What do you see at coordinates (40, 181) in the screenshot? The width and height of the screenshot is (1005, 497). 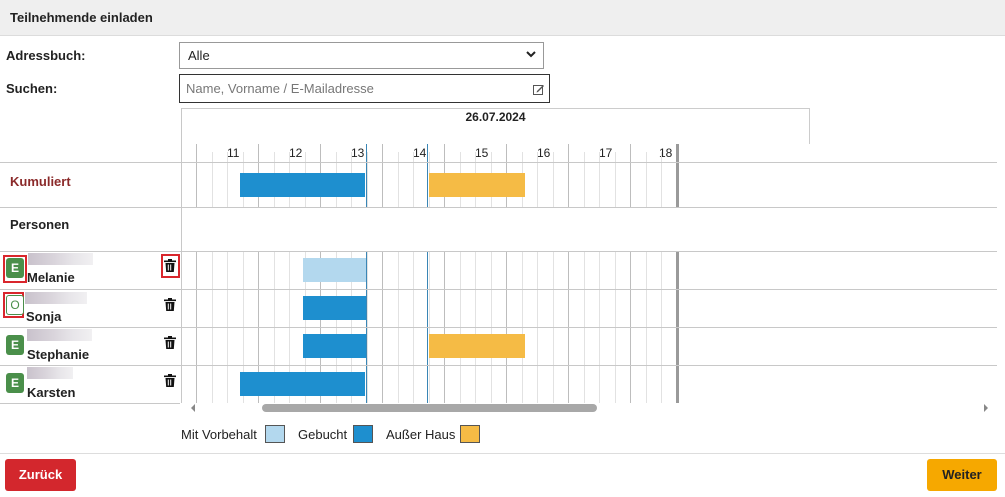 I see `cumulative-label: Kumuliert` at bounding box center [40, 181].